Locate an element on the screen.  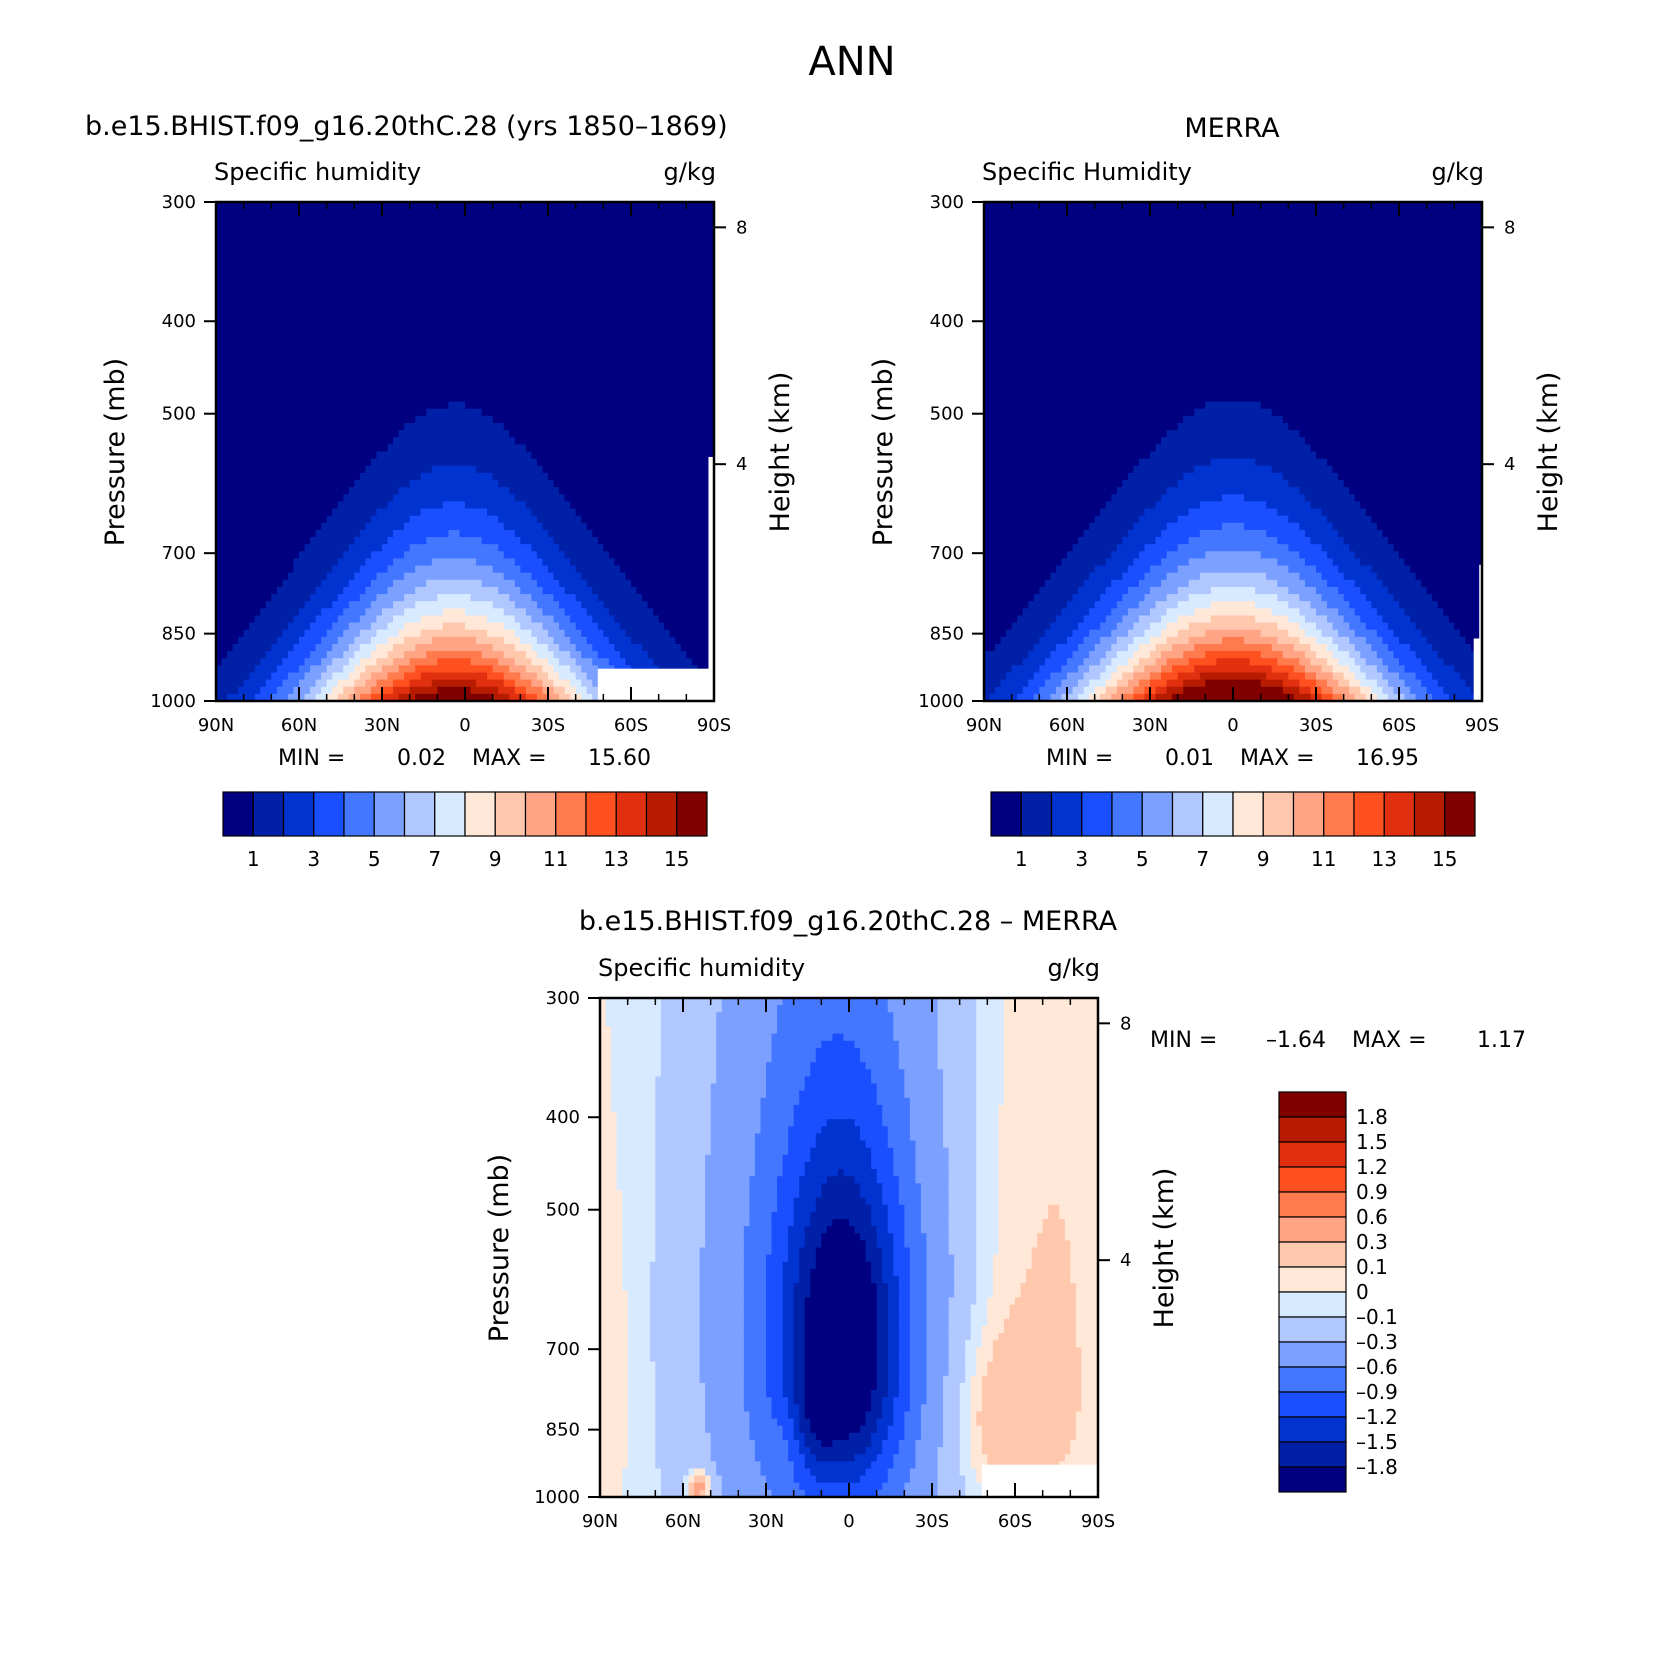
panel-diff-max-label: MAX = is located at coordinates (1389, 1040).